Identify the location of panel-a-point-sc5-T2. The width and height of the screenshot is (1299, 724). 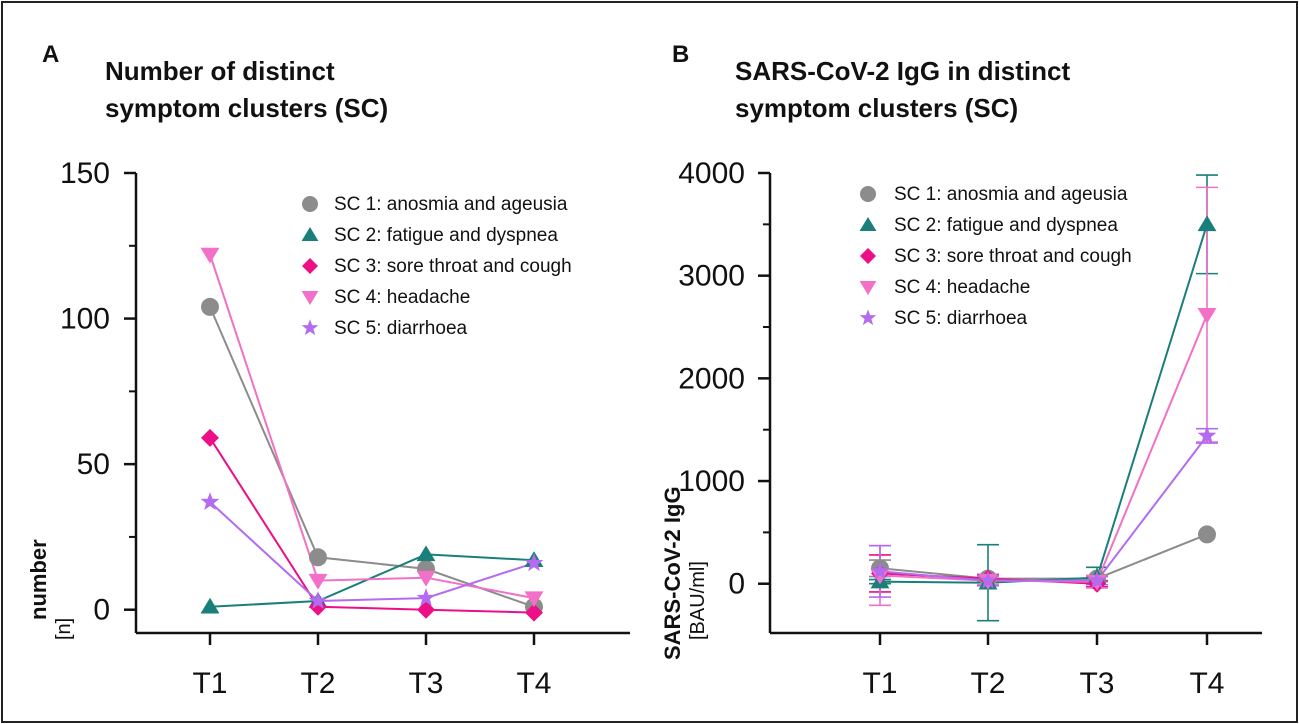
(318, 600).